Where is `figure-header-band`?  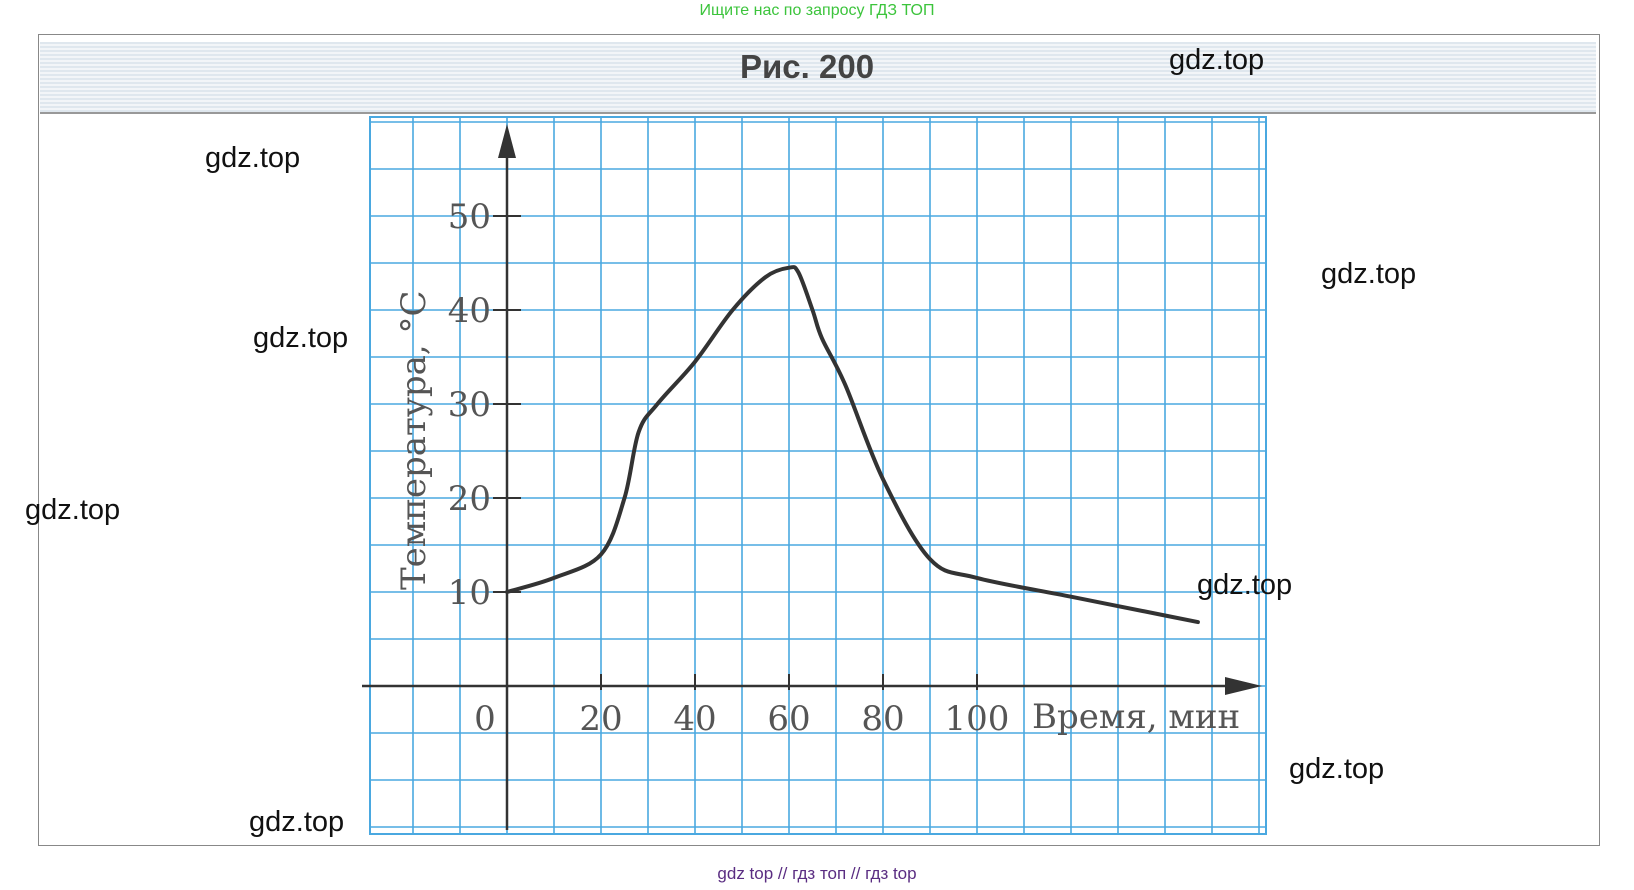
figure-header-band is located at coordinates (818, 78).